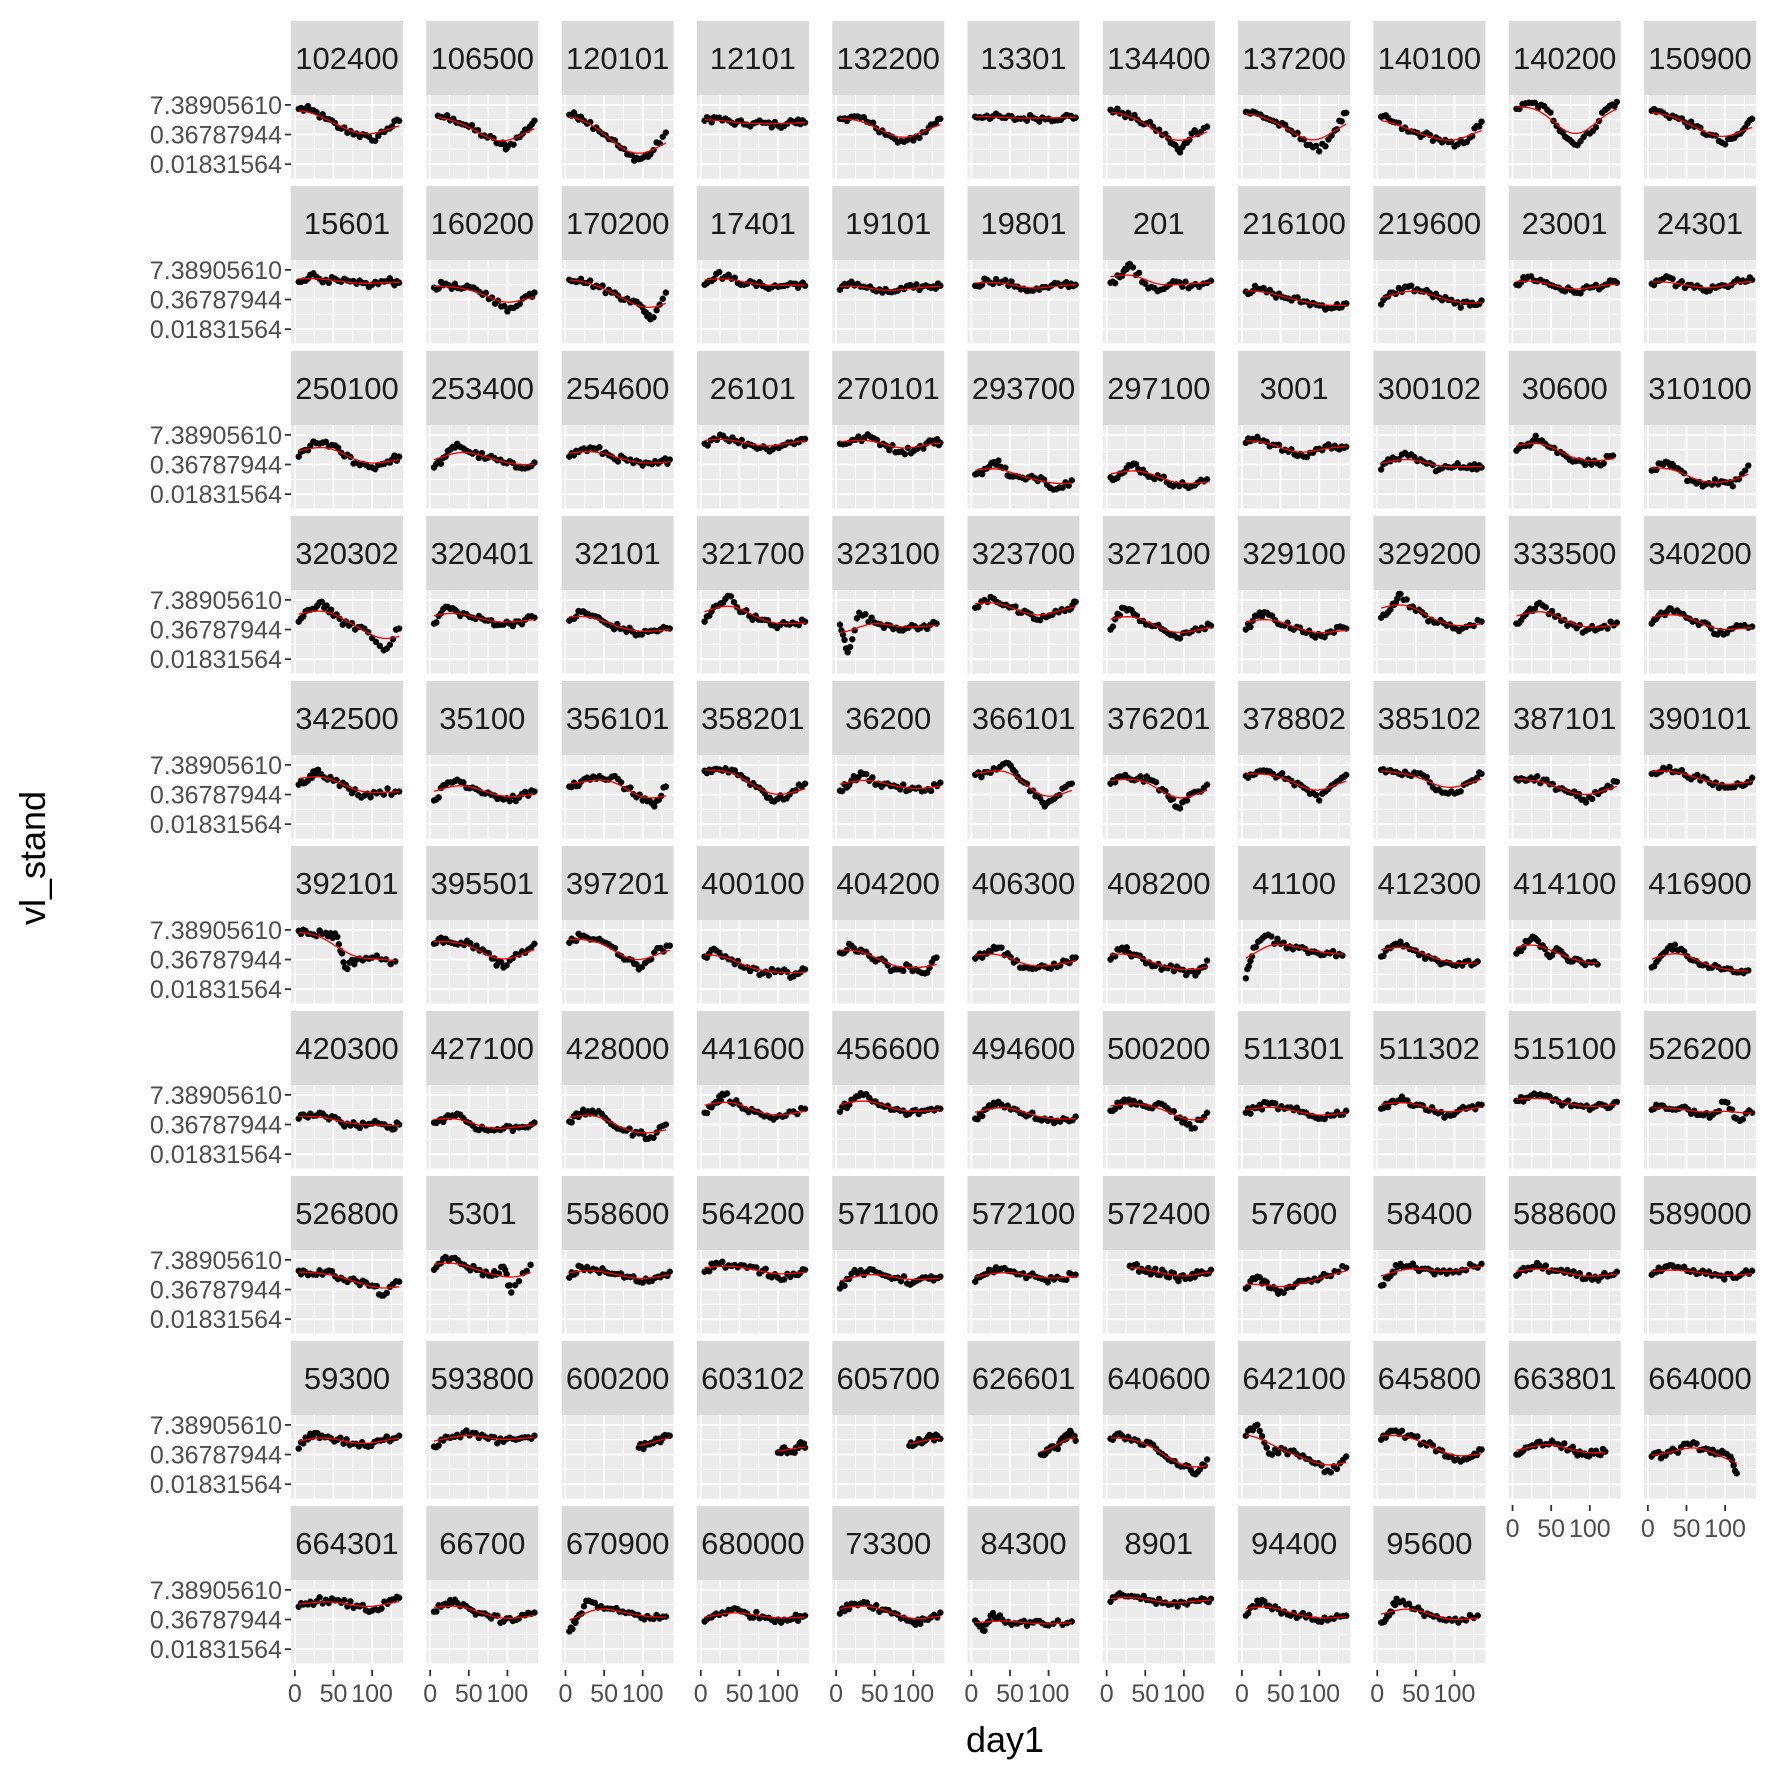  What do you see at coordinates (888, 1255) in the screenshot?
I see `facet-panel-571100: 571100` at bounding box center [888, 1255].